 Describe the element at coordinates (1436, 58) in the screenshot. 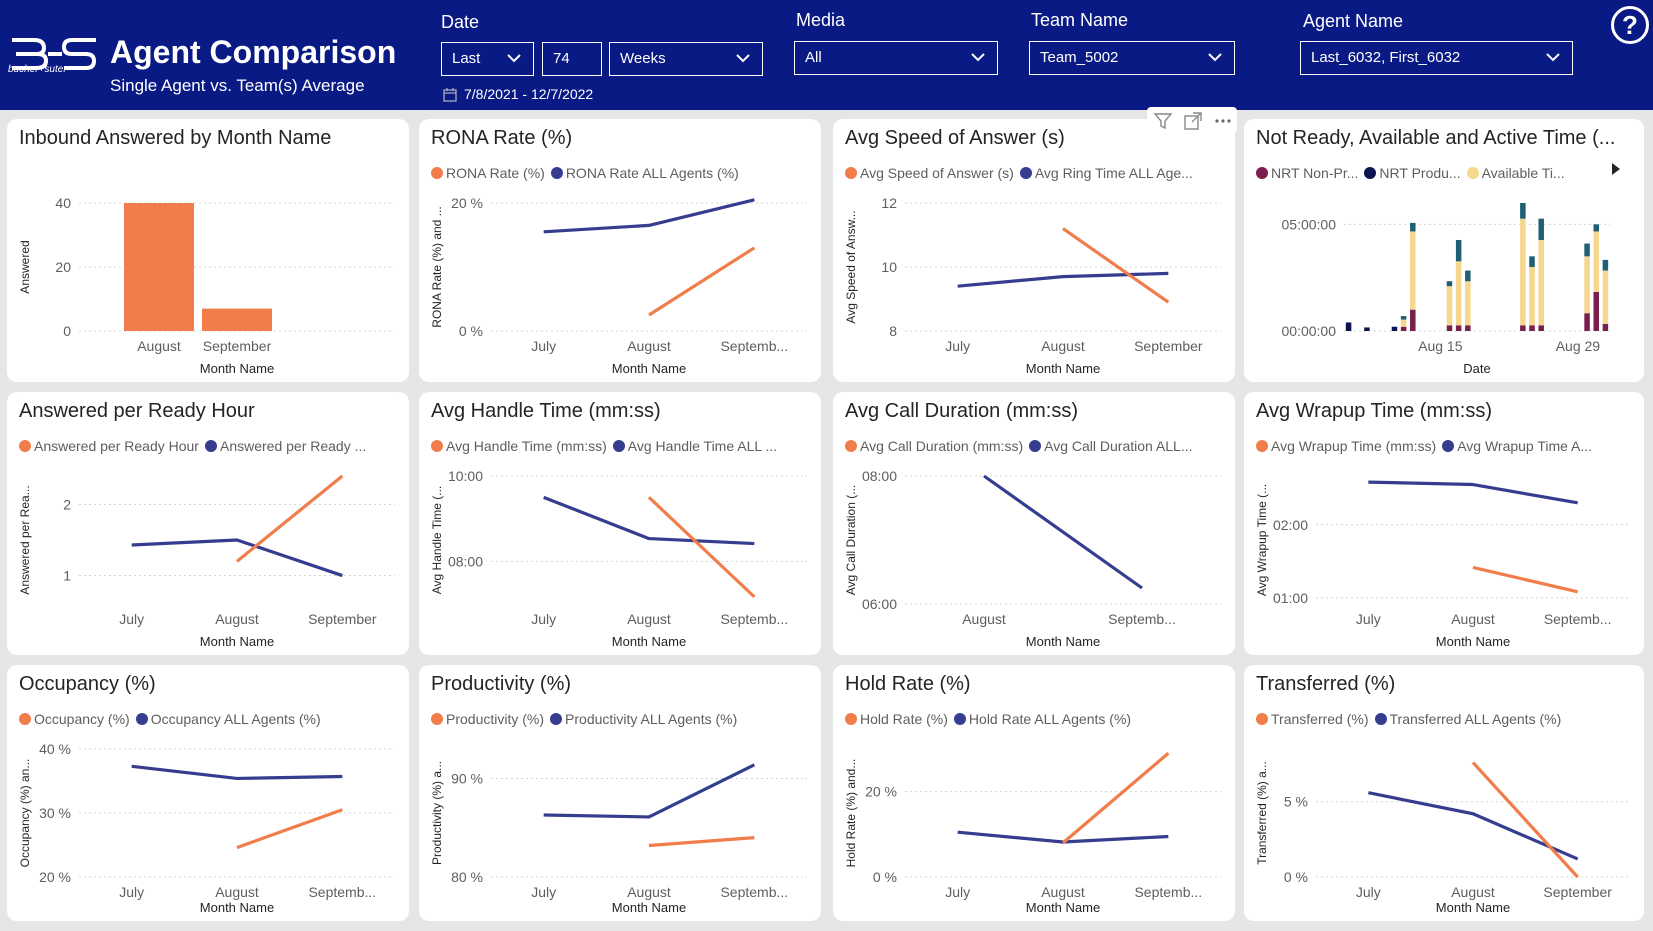

I see `agent-dropdown: Last_6032, First_6032` at that location.